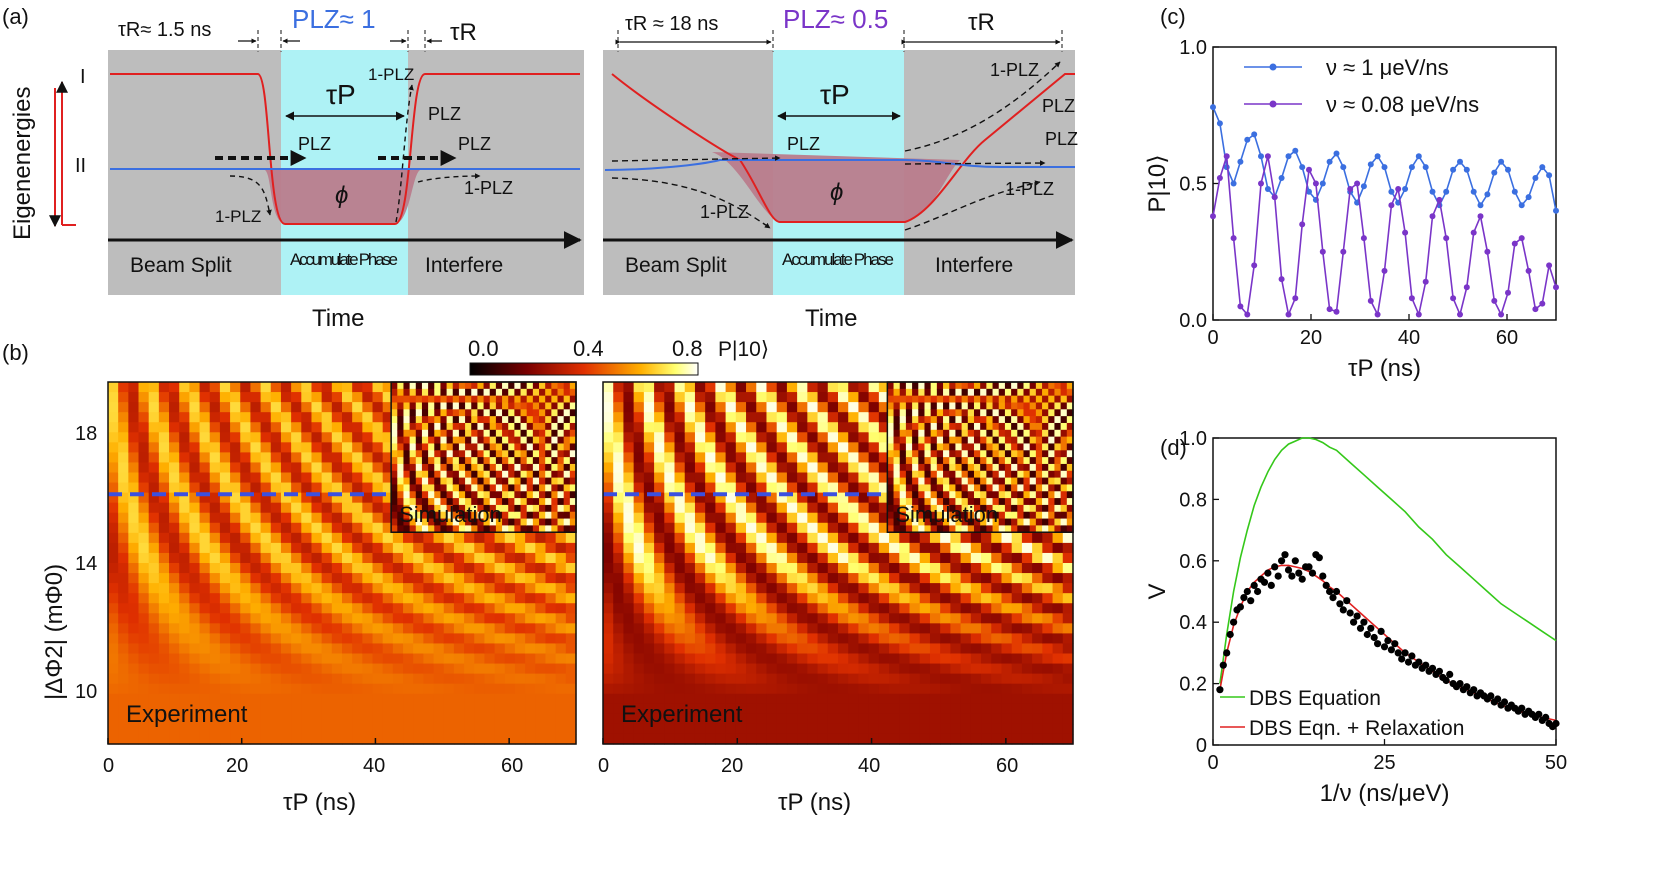  I want to click on y-tick-label: 1.0, so click(1193, 439).